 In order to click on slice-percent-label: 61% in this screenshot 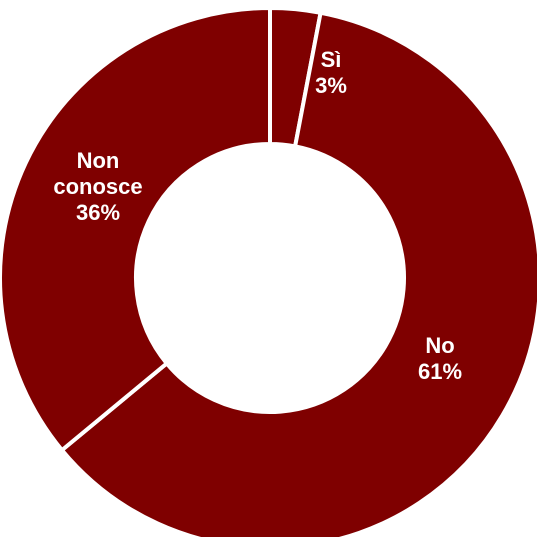, I will do `click(440, 371)`.